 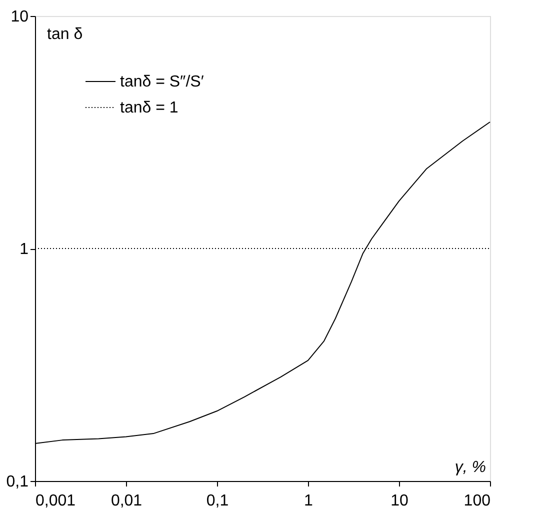 I want to click on x-tick-label: 10, so click(x=399, y=501).